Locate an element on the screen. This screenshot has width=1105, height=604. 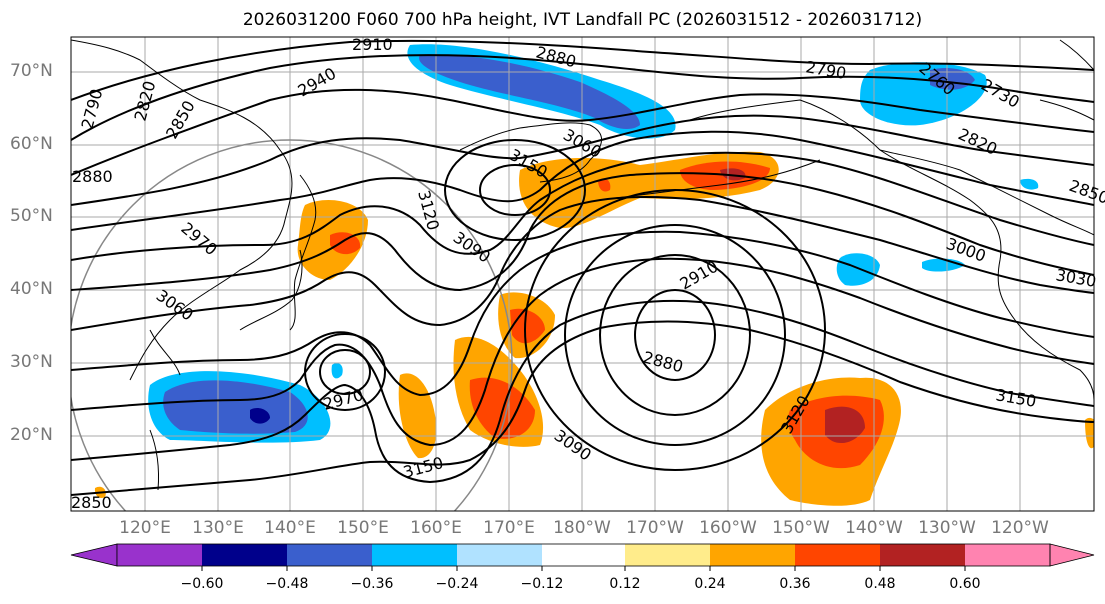
lon-label: 140°E is located at coordinates (290, 528).